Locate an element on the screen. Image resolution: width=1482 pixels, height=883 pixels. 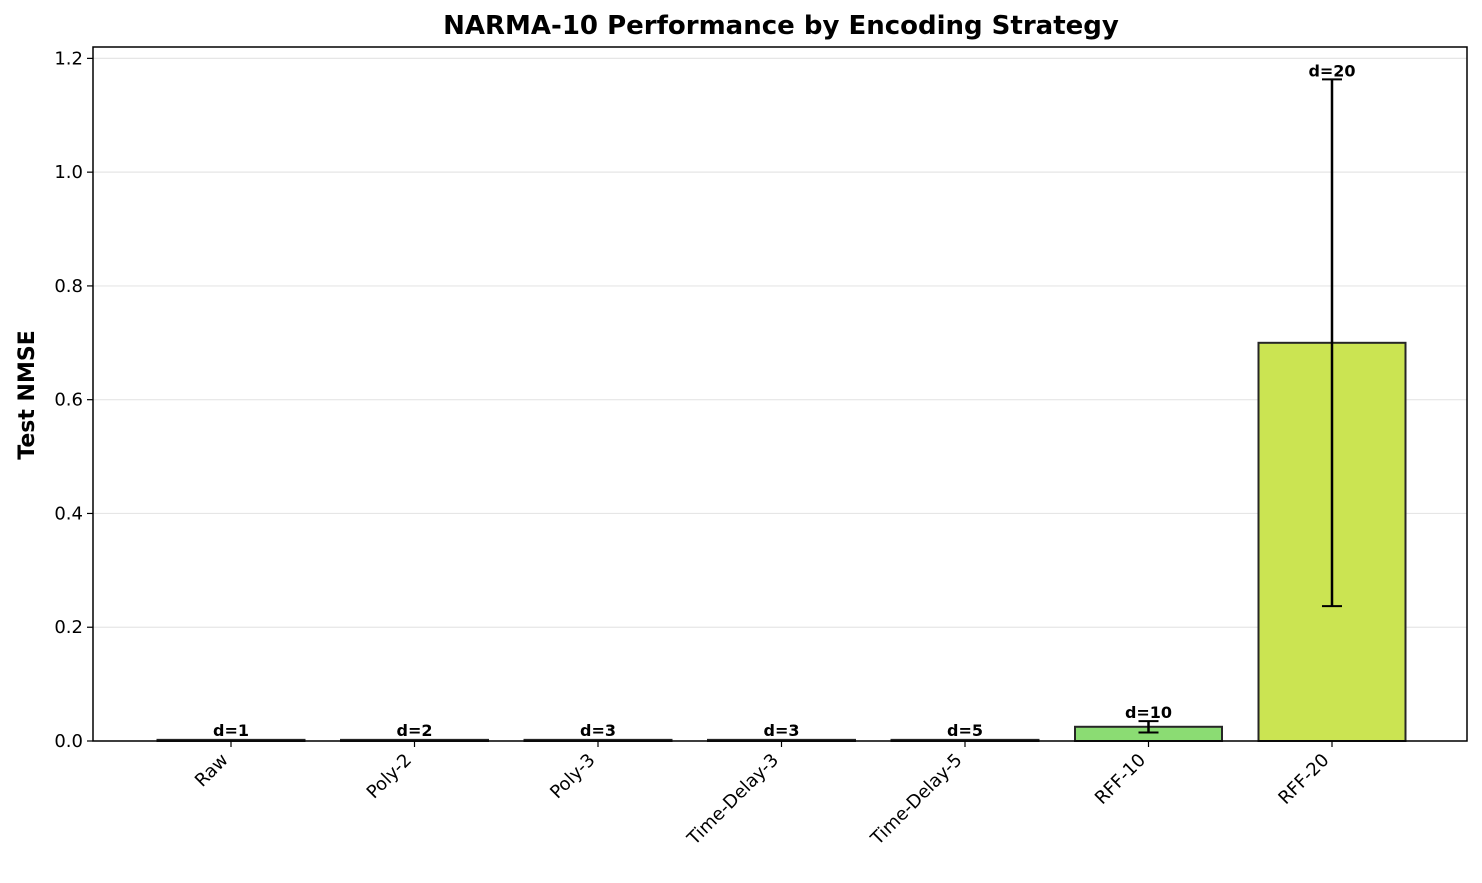
bar-annotation: d=2 is located at coordinates (415, 730).